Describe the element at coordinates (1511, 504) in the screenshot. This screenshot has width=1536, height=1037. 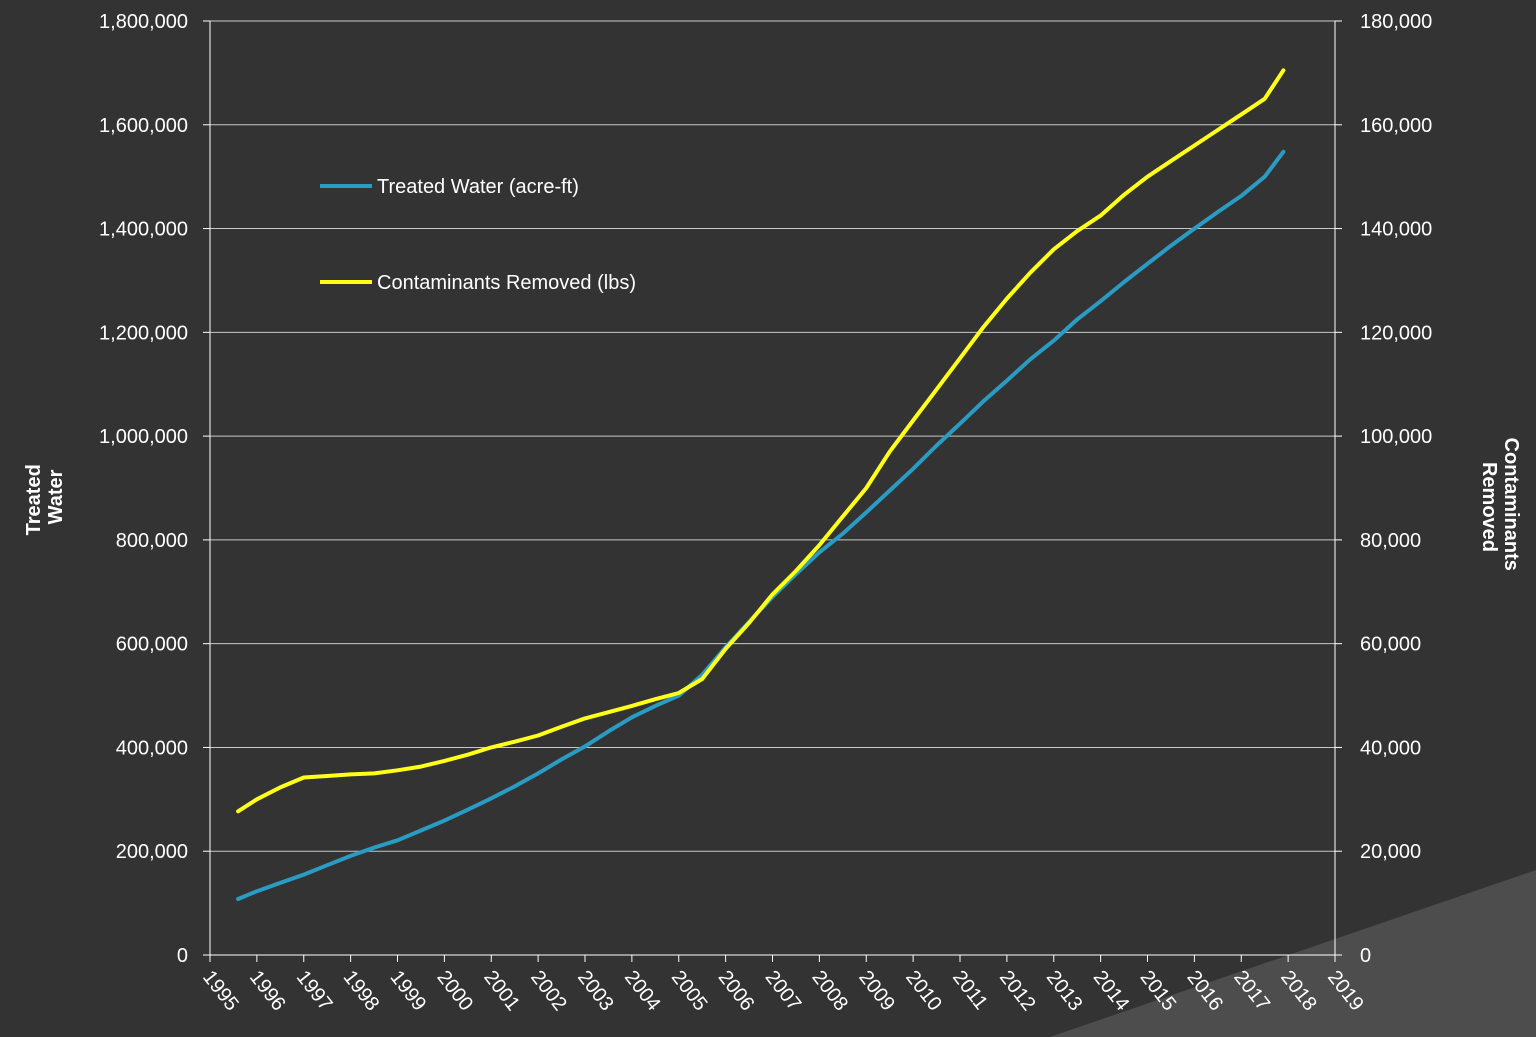
I see `right-axis-title-line-1: Contaminants` at that location.